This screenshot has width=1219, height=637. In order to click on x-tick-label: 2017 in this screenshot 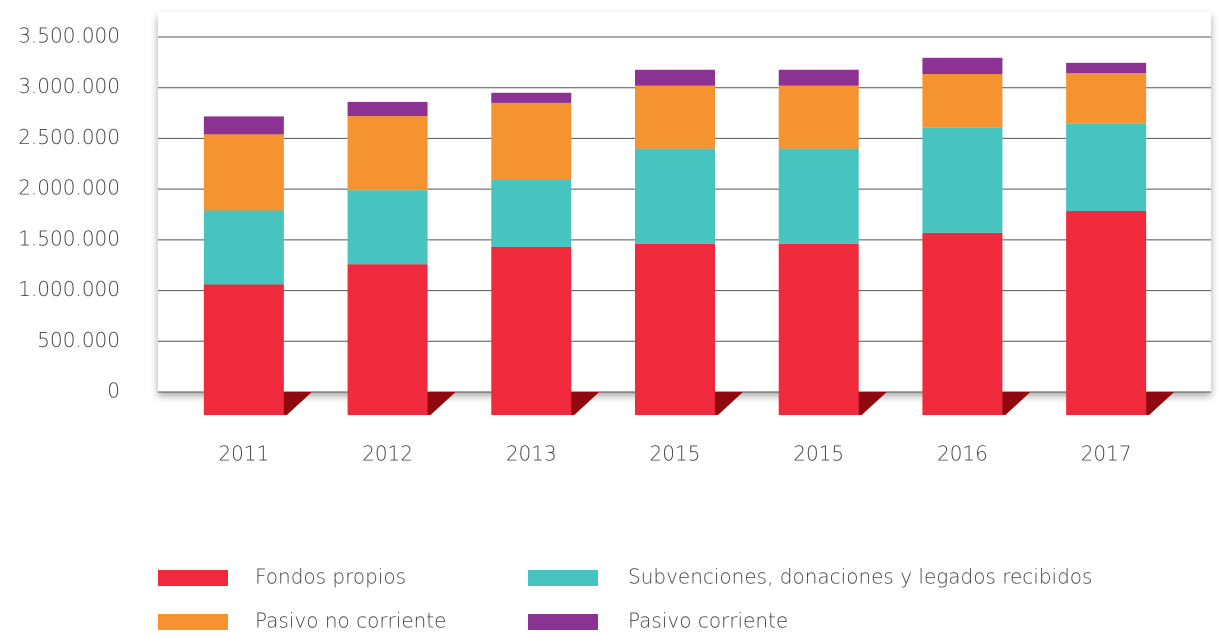, I will do `click(1106, 454)`.